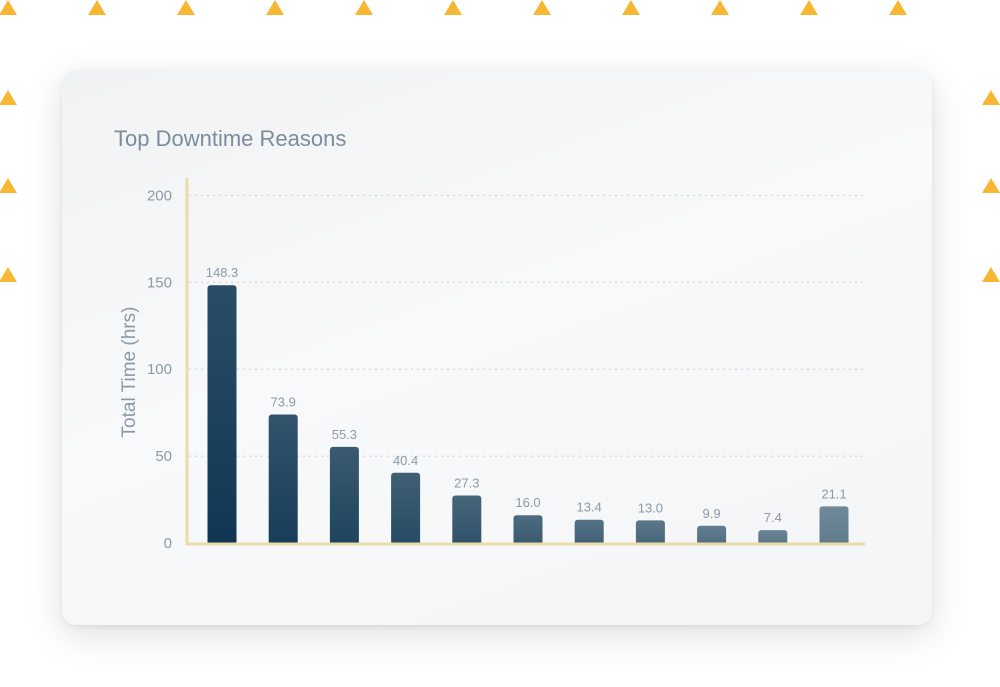 The height and width of the screenshot is (687, 1000). I want to click on bar-value-label: 27.3, so click(466, 483).